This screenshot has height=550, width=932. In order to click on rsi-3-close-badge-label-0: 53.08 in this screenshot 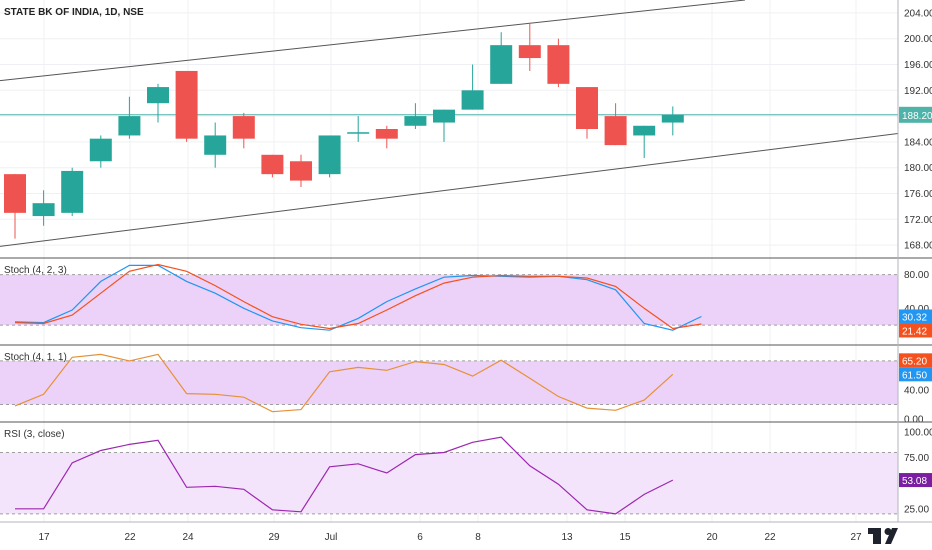, I will do `click(914, 481)`.